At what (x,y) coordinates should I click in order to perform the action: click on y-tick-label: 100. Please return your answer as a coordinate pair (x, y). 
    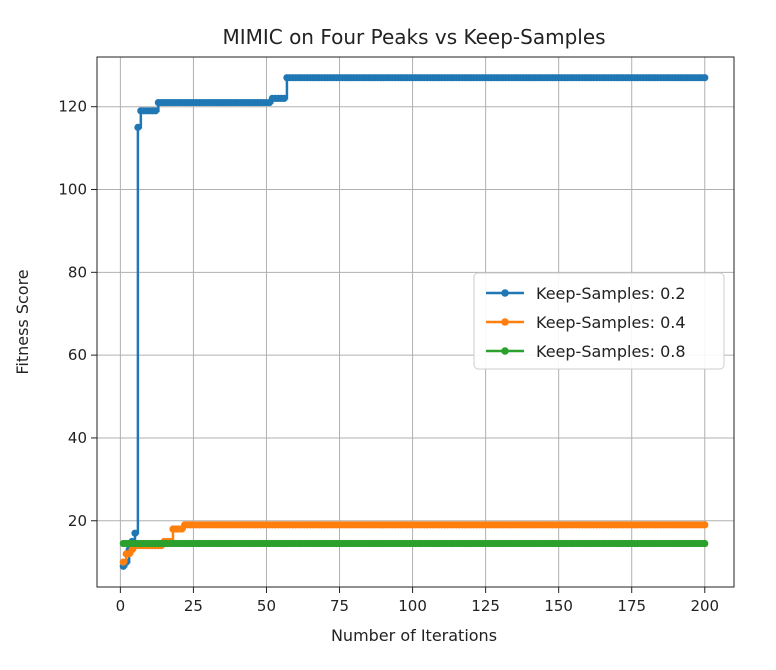
    Looking at the image, I should click on (72, 190).